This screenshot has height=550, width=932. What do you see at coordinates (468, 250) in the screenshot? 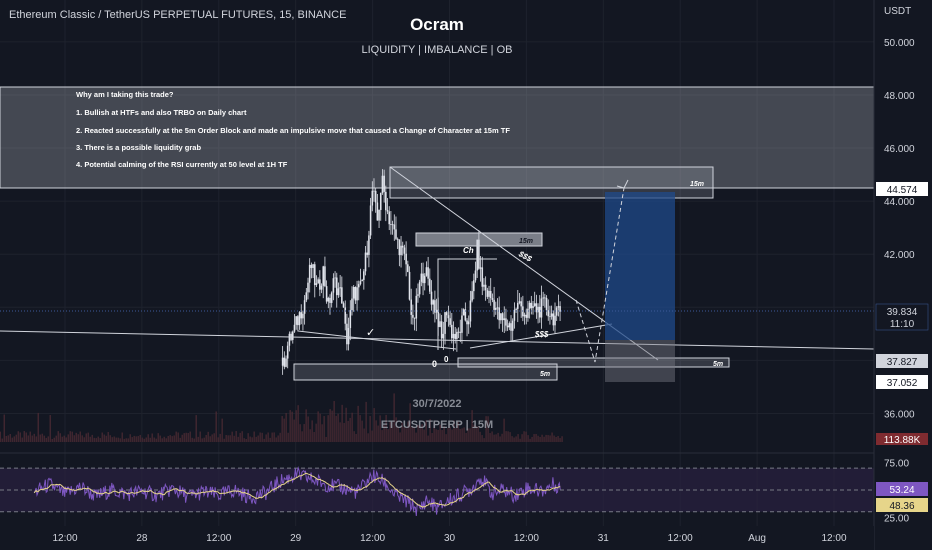
I see `choch-label: Ch` at bounding box center [468, 250].